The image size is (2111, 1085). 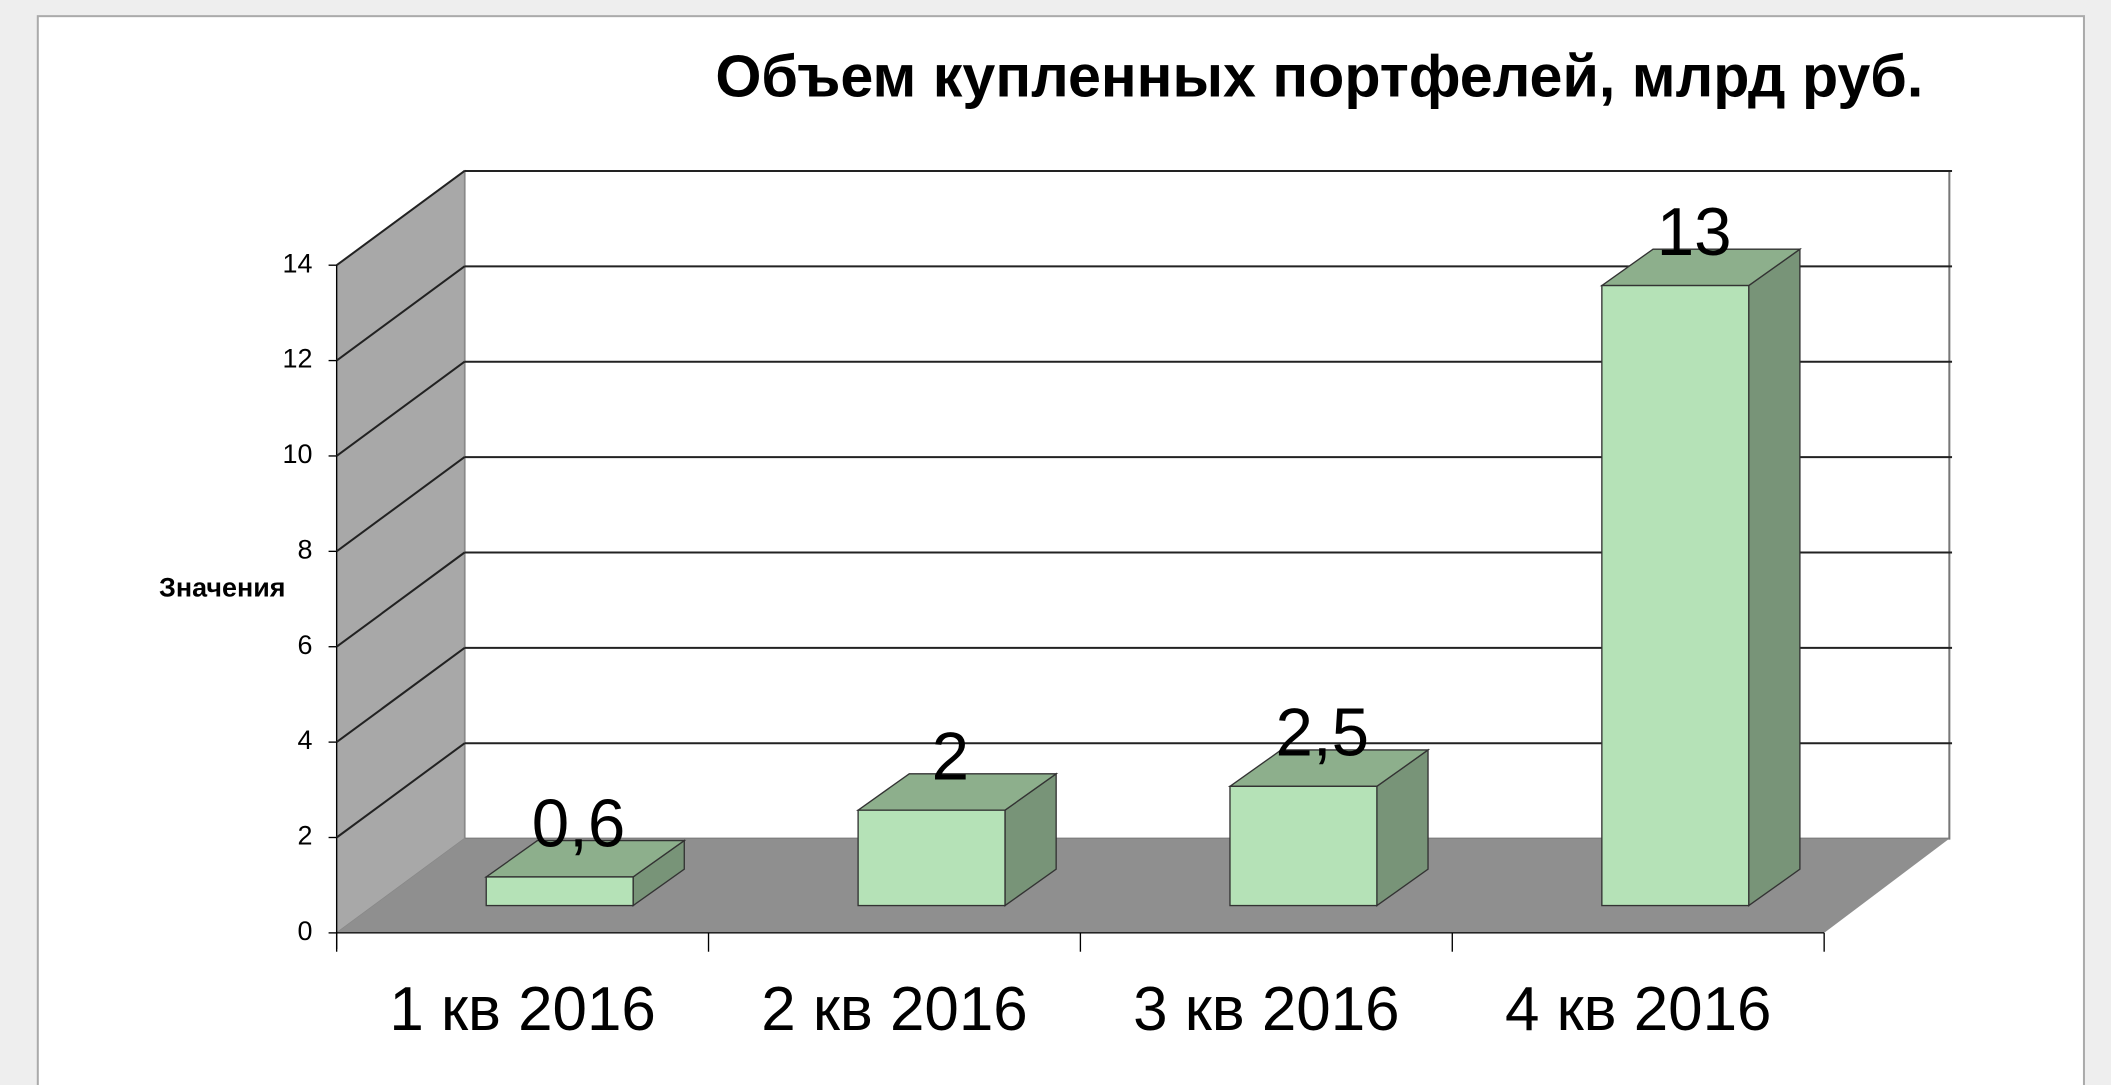 I want to click on chart-title: Объем купленных портфелей, млрд руб., so click(x=1319, y=75).